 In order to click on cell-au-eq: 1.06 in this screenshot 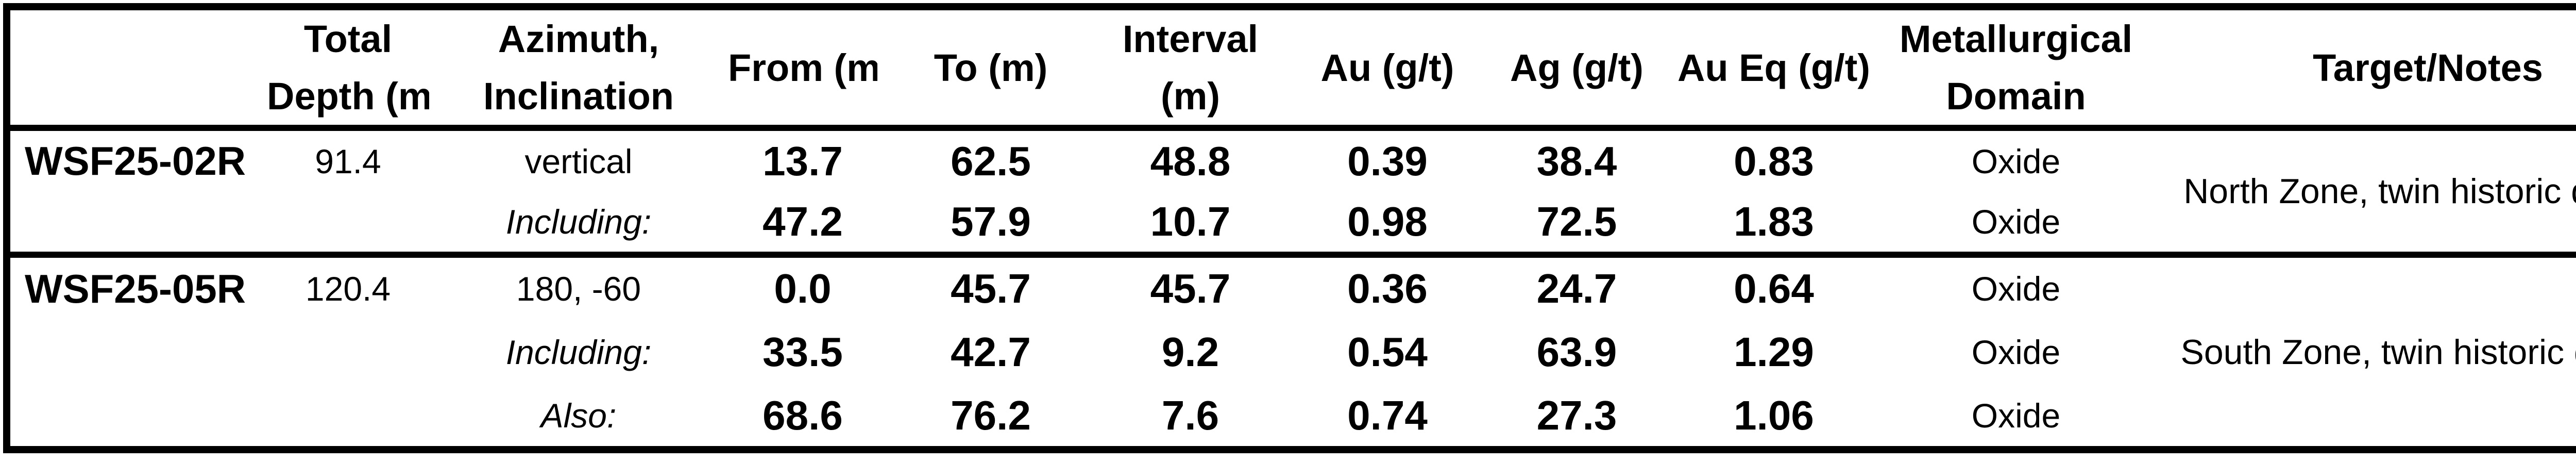, I will do `click(1774, 415)`.